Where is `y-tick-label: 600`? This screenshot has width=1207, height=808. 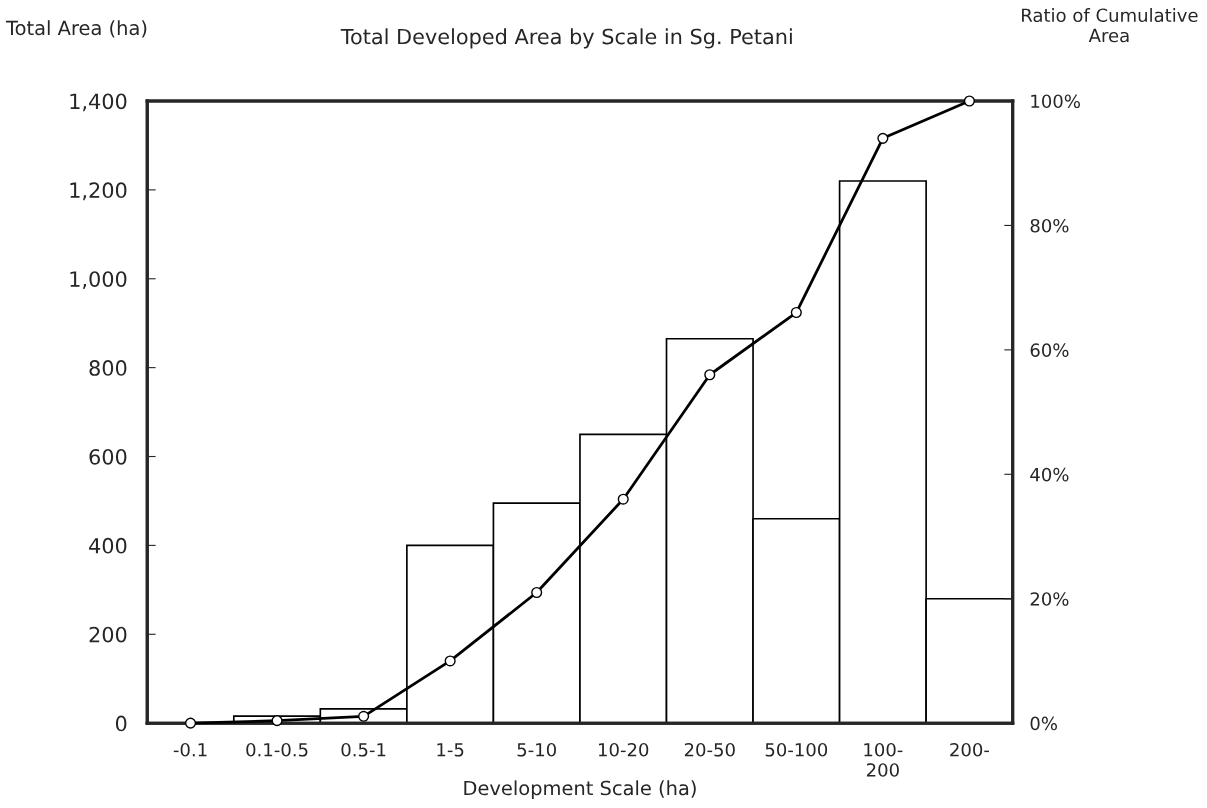 y-tick-label: 600 is located at coordinates (108, 456).